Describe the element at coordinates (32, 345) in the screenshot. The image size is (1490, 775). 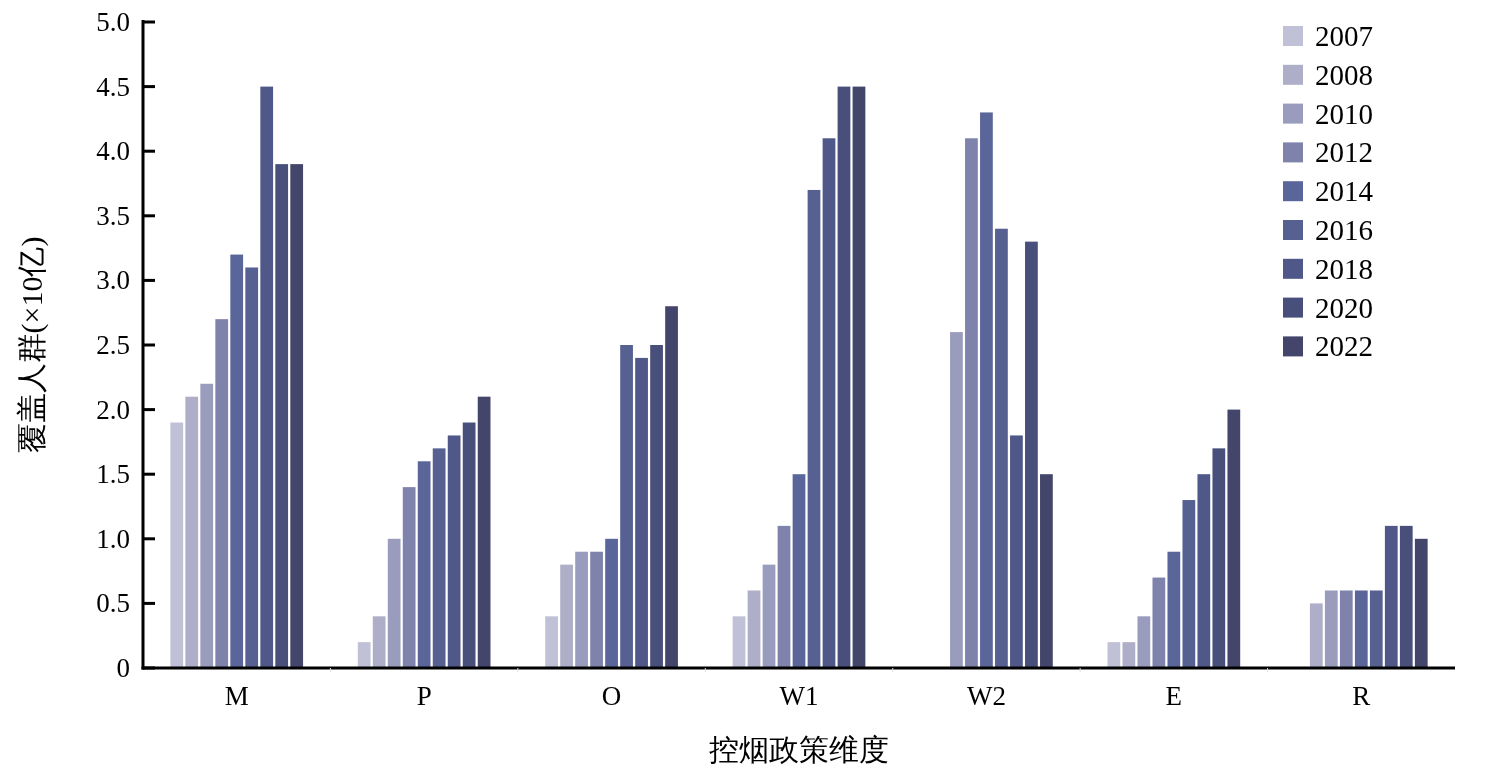
I see `y-axis-title: 覆盖人群(×10亿)` at that location.